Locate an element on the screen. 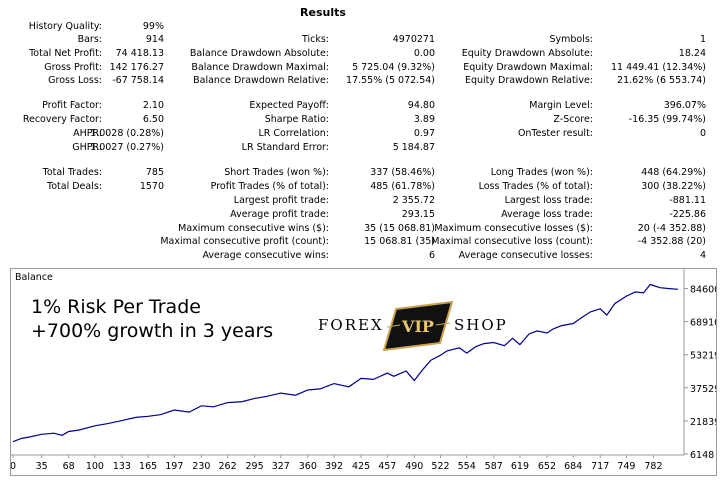 The image size is (720, 480). overlay-growth-text: +700% growth in 3 years is located at coordinates (152, 331).